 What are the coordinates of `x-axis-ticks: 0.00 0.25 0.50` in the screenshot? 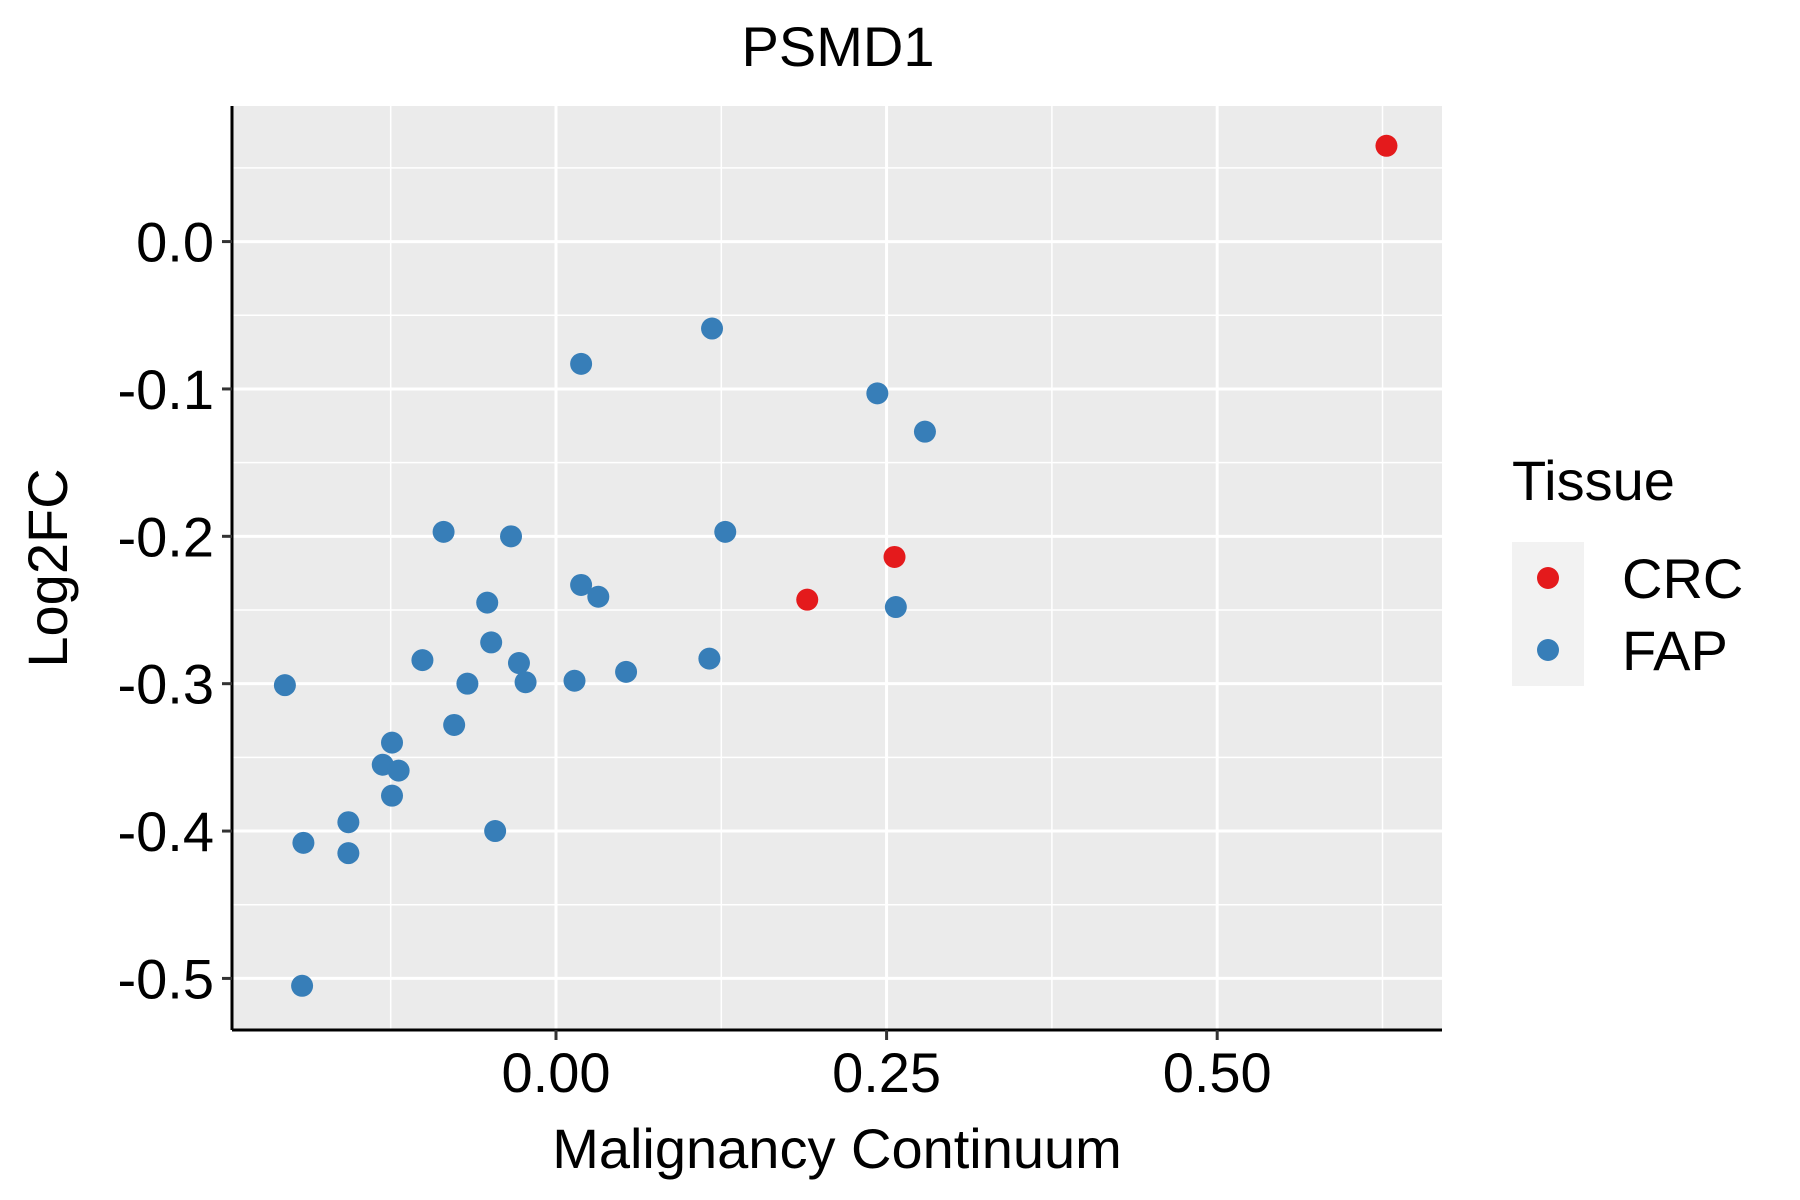 It's located at (886, 1067).